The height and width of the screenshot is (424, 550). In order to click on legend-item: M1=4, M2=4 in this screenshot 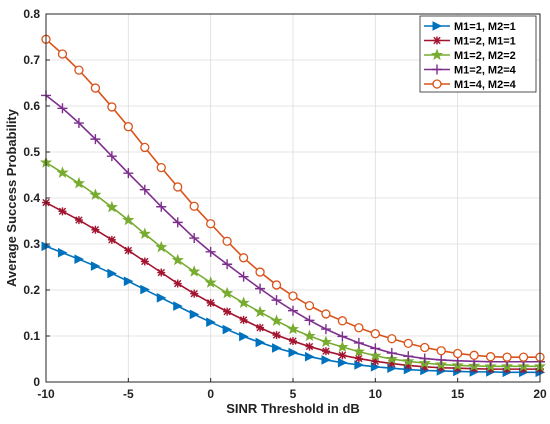, I will do `click(470, 85)`.